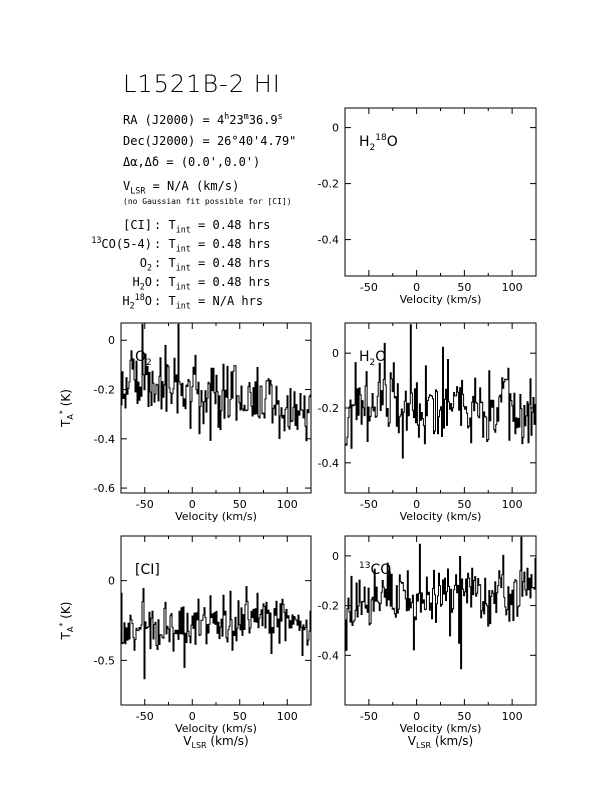  I want to click on panel-label: H218O, so click(378, 143).